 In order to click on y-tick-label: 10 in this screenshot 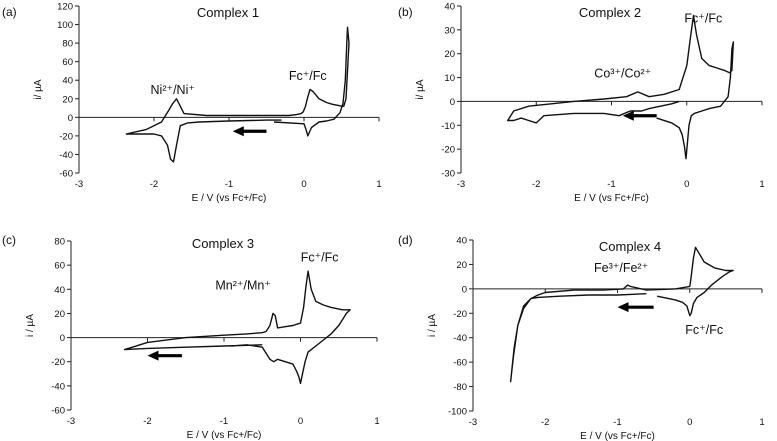, I will do `click(449, 78)`.